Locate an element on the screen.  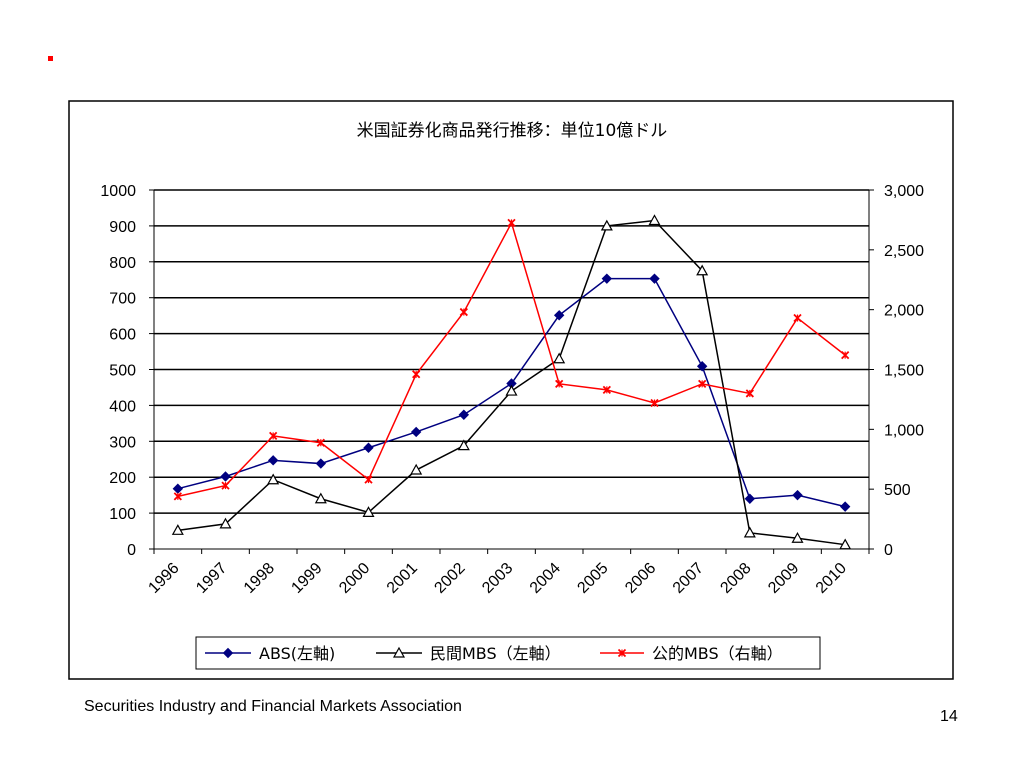
y-left-tick-label: 0 is located at coordinates (131, 550).